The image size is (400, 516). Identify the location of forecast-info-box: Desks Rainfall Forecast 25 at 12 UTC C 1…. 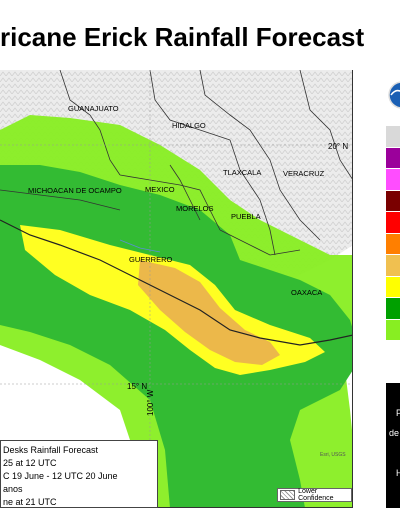
(79, 474).